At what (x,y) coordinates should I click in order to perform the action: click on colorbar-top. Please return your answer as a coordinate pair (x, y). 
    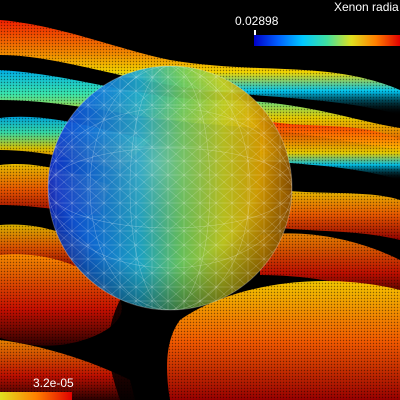
    Looking at the image, I should click on (327, 40).